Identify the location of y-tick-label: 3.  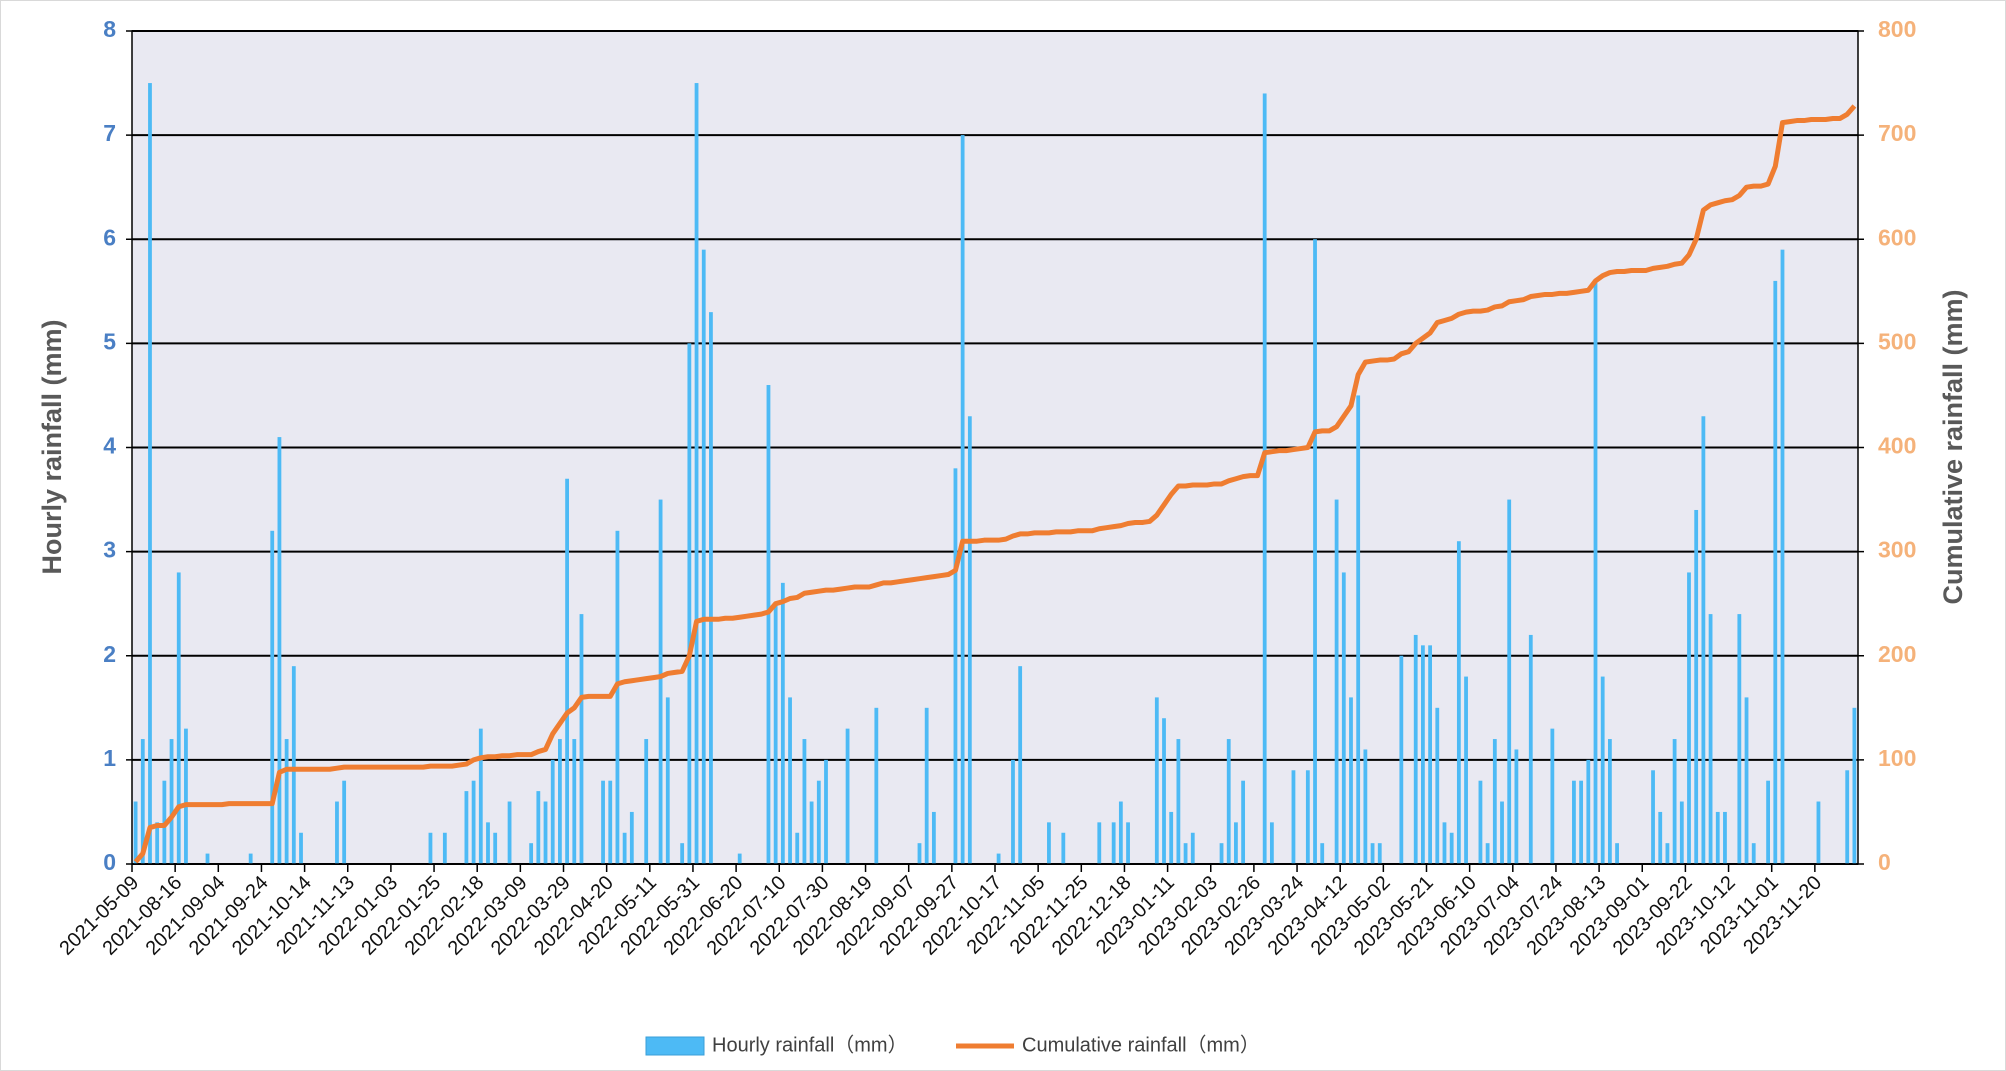
(109, 550).